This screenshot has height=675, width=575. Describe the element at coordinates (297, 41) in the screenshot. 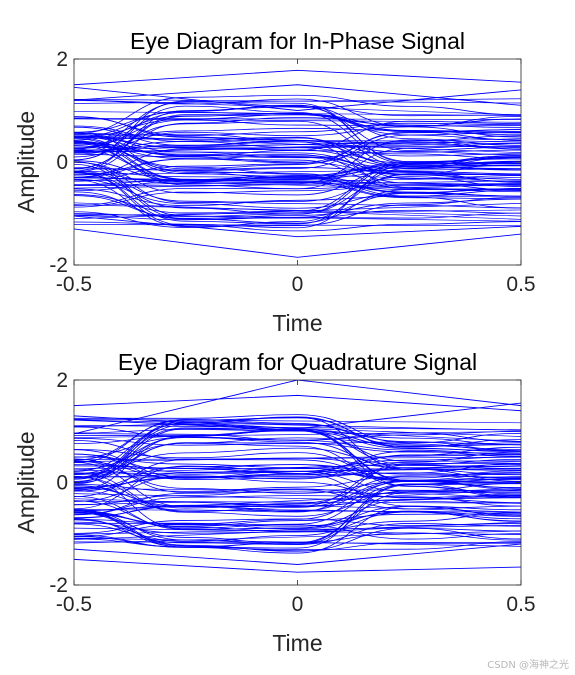

I see `chart-title: Eye Diagram for In-Phase Signal` at that location.